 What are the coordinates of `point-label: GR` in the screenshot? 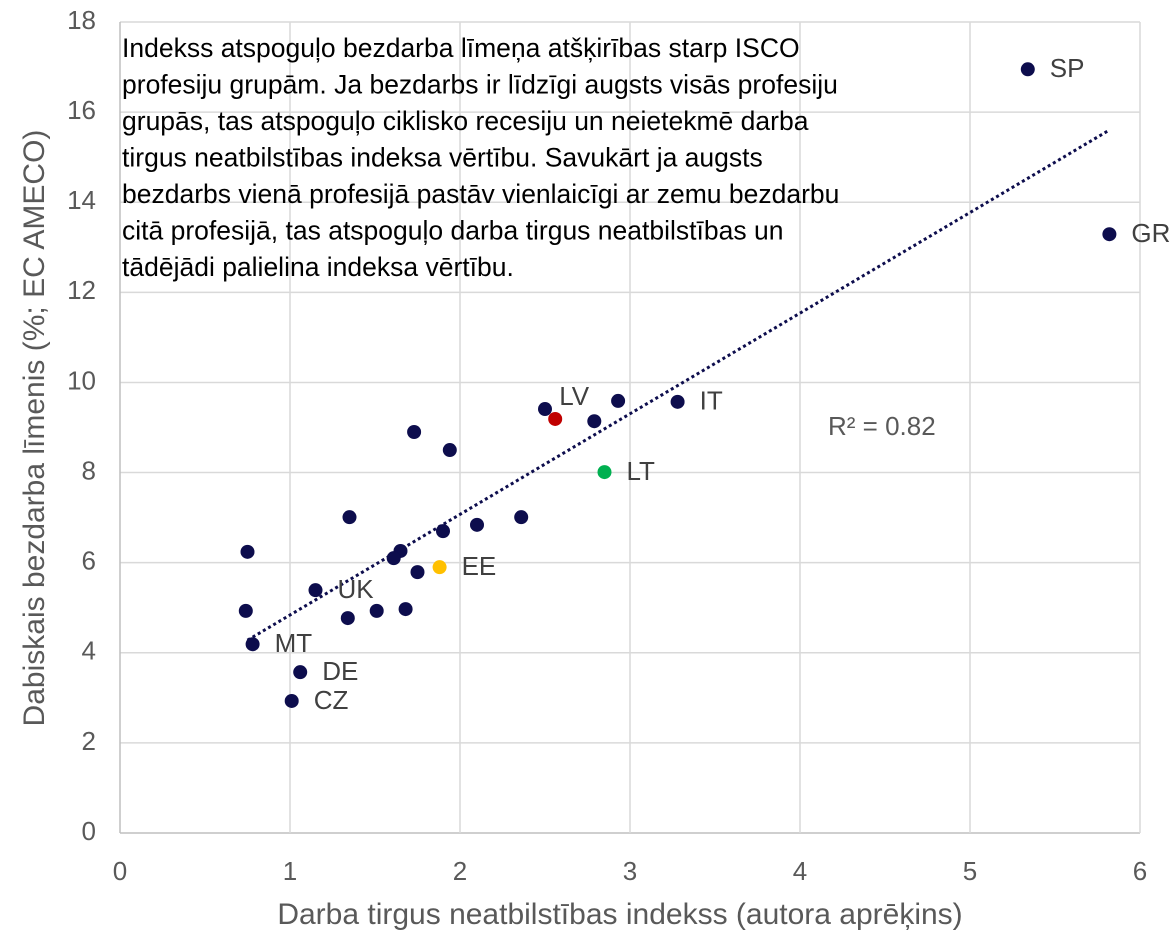 It's located at (1150, 233).